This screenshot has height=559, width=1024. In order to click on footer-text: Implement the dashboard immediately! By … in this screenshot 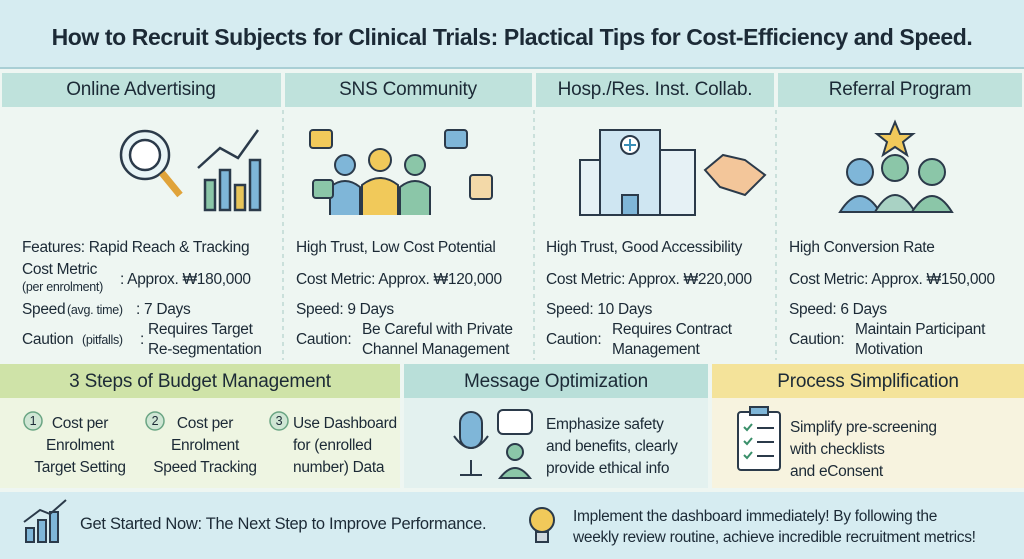, I will do `click(755, 516)`.